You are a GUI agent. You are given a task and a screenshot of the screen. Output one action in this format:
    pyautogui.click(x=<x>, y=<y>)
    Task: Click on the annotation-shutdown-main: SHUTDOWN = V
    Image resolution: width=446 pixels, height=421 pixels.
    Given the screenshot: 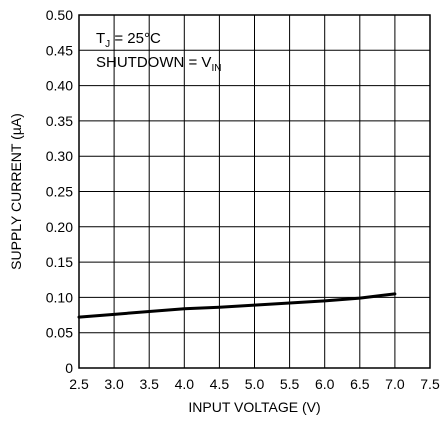 What is the action you would take?
    pyautogui.click(x=153, y=62)
    